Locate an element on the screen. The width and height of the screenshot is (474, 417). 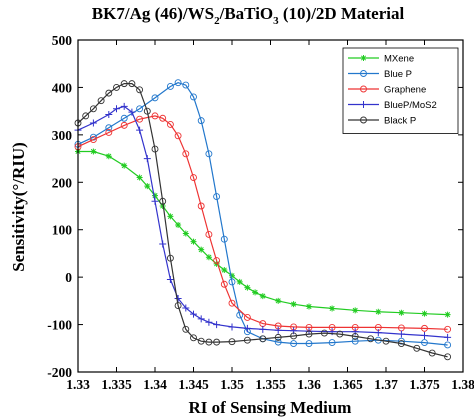
y-tick-label: 200 is located at coordinates (62, 182).